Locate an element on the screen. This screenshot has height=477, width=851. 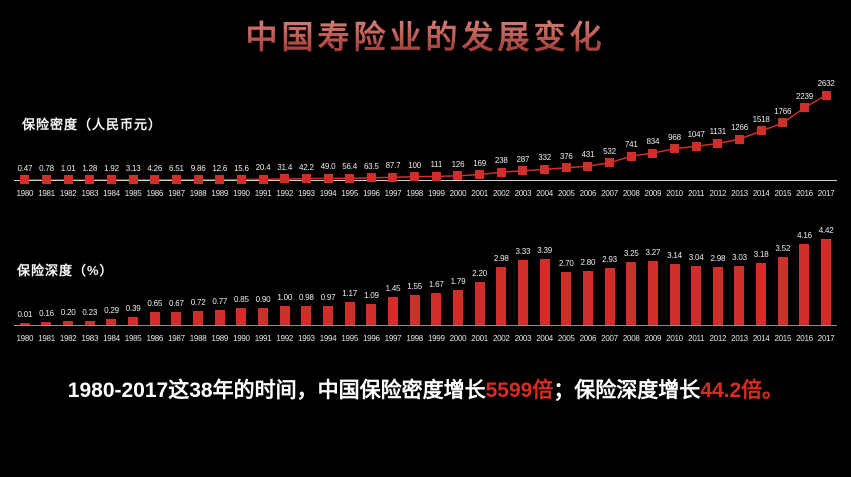
year-label: 2001 is located at coordinates (479, 193).